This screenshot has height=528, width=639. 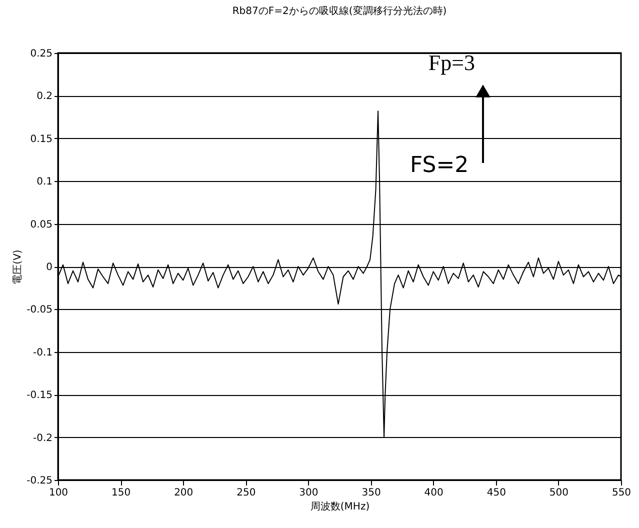 What do you see at coordinates (439, 165) in the screenshot?
I see `annotation: FS=2` at bounding box center [439, 165].